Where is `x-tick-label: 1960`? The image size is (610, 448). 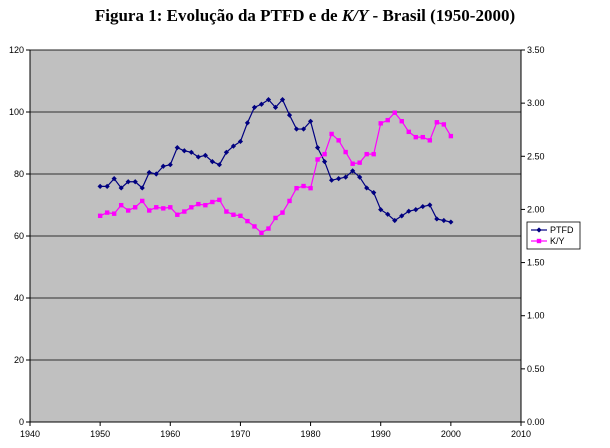 x-tick-label: 1960 is located at coordinates (170, 434).